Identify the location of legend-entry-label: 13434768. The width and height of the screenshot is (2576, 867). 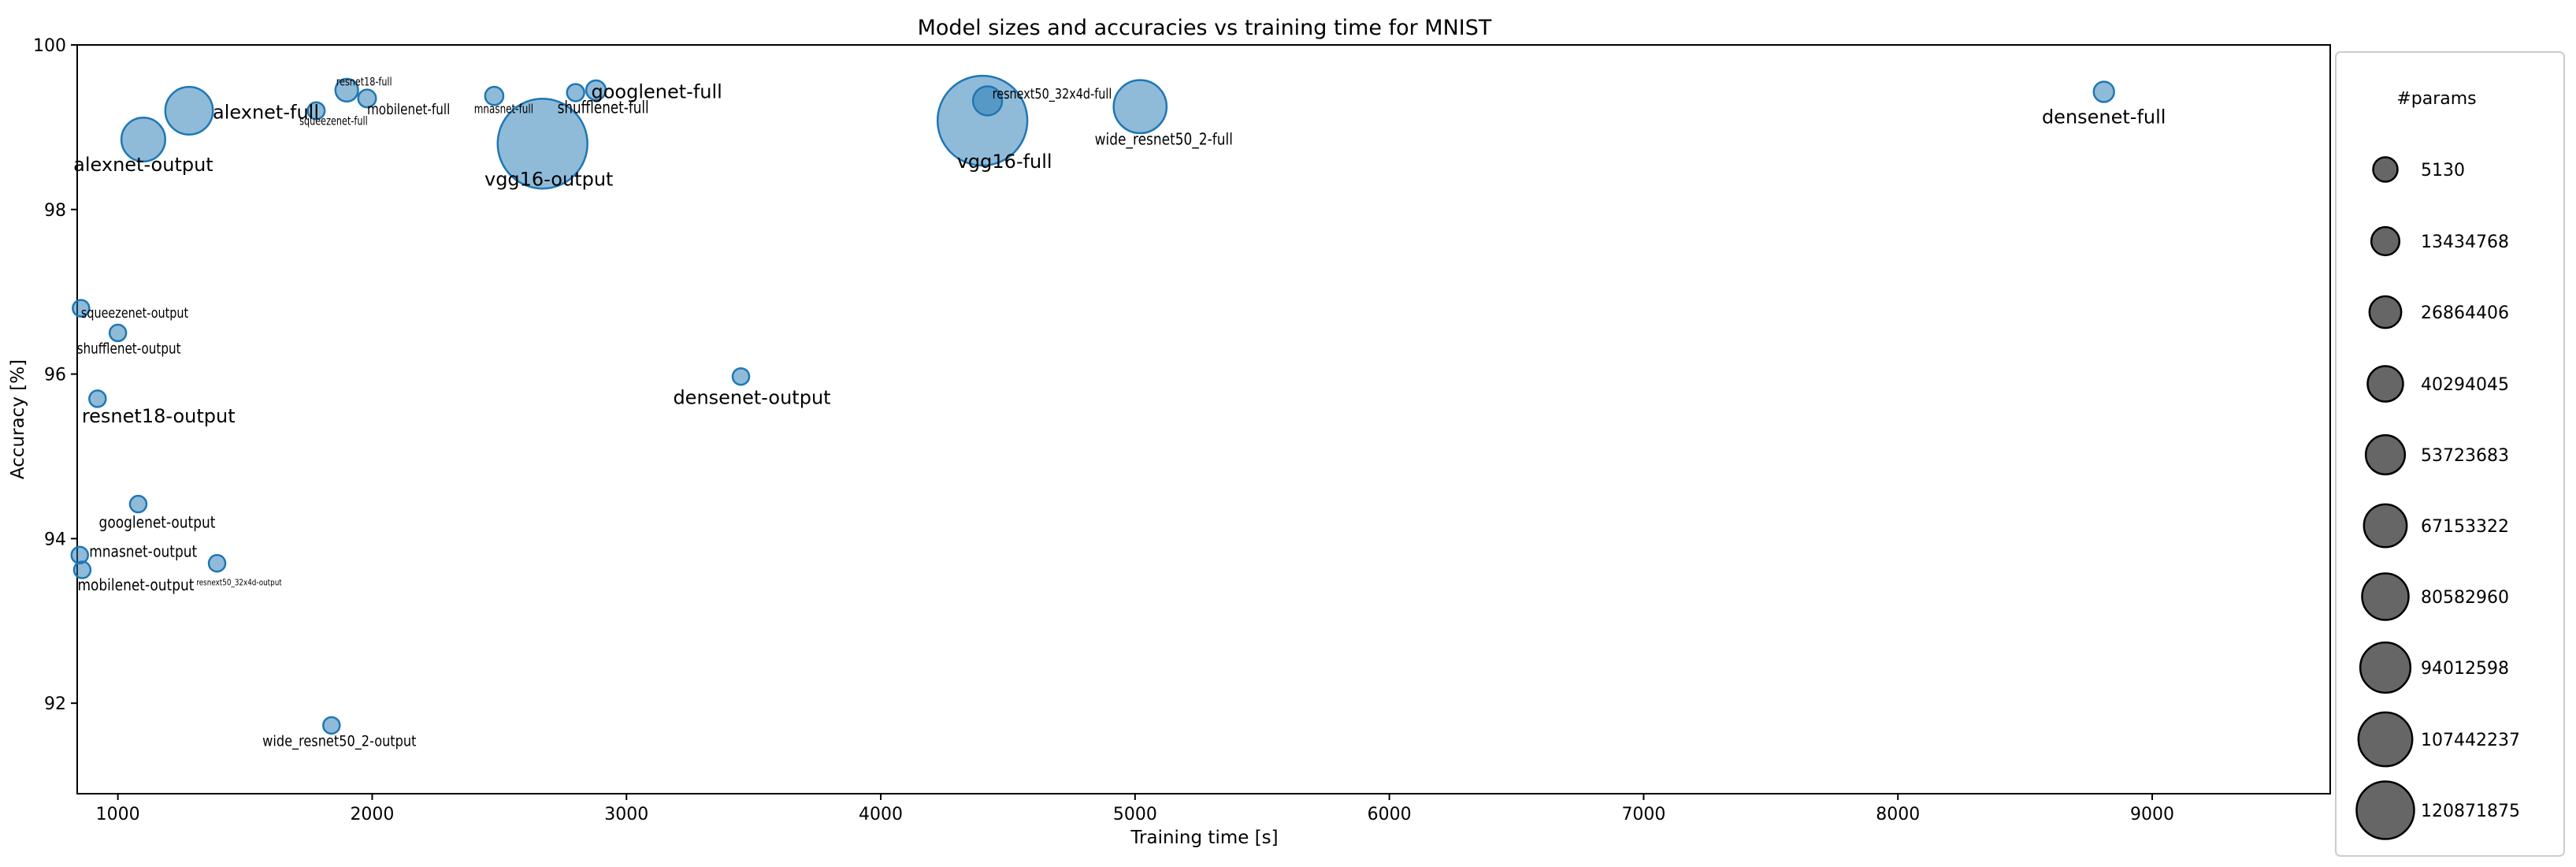
(2465, 242).